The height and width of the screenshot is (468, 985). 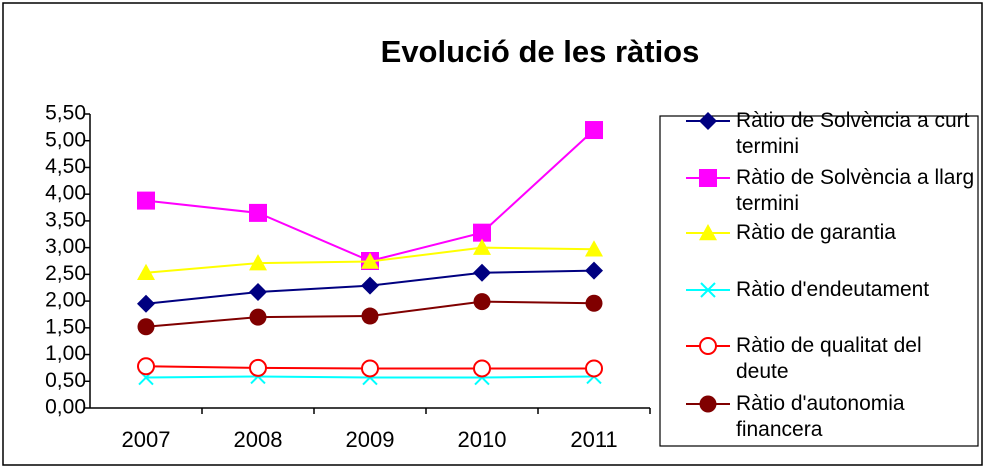 What do you see at coordinates (540, 51) in the screenshot?
I see `chart-title: Evolució de les ràtios` at bounding box center [540, 51].